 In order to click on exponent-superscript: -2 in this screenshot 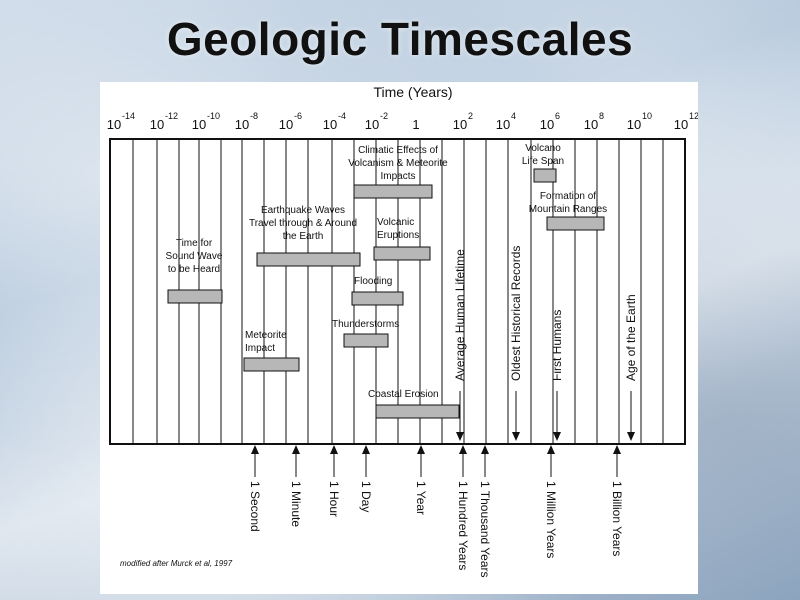, I will do `click(384, 116)`.